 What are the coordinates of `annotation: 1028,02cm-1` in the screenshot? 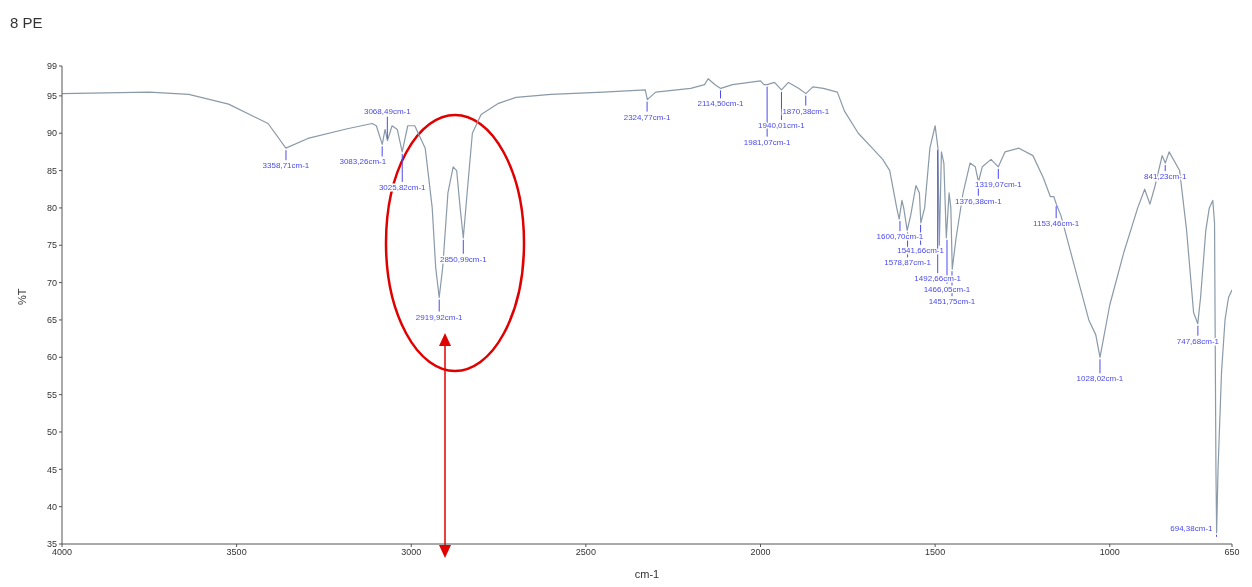 It's located at (1100, 379).